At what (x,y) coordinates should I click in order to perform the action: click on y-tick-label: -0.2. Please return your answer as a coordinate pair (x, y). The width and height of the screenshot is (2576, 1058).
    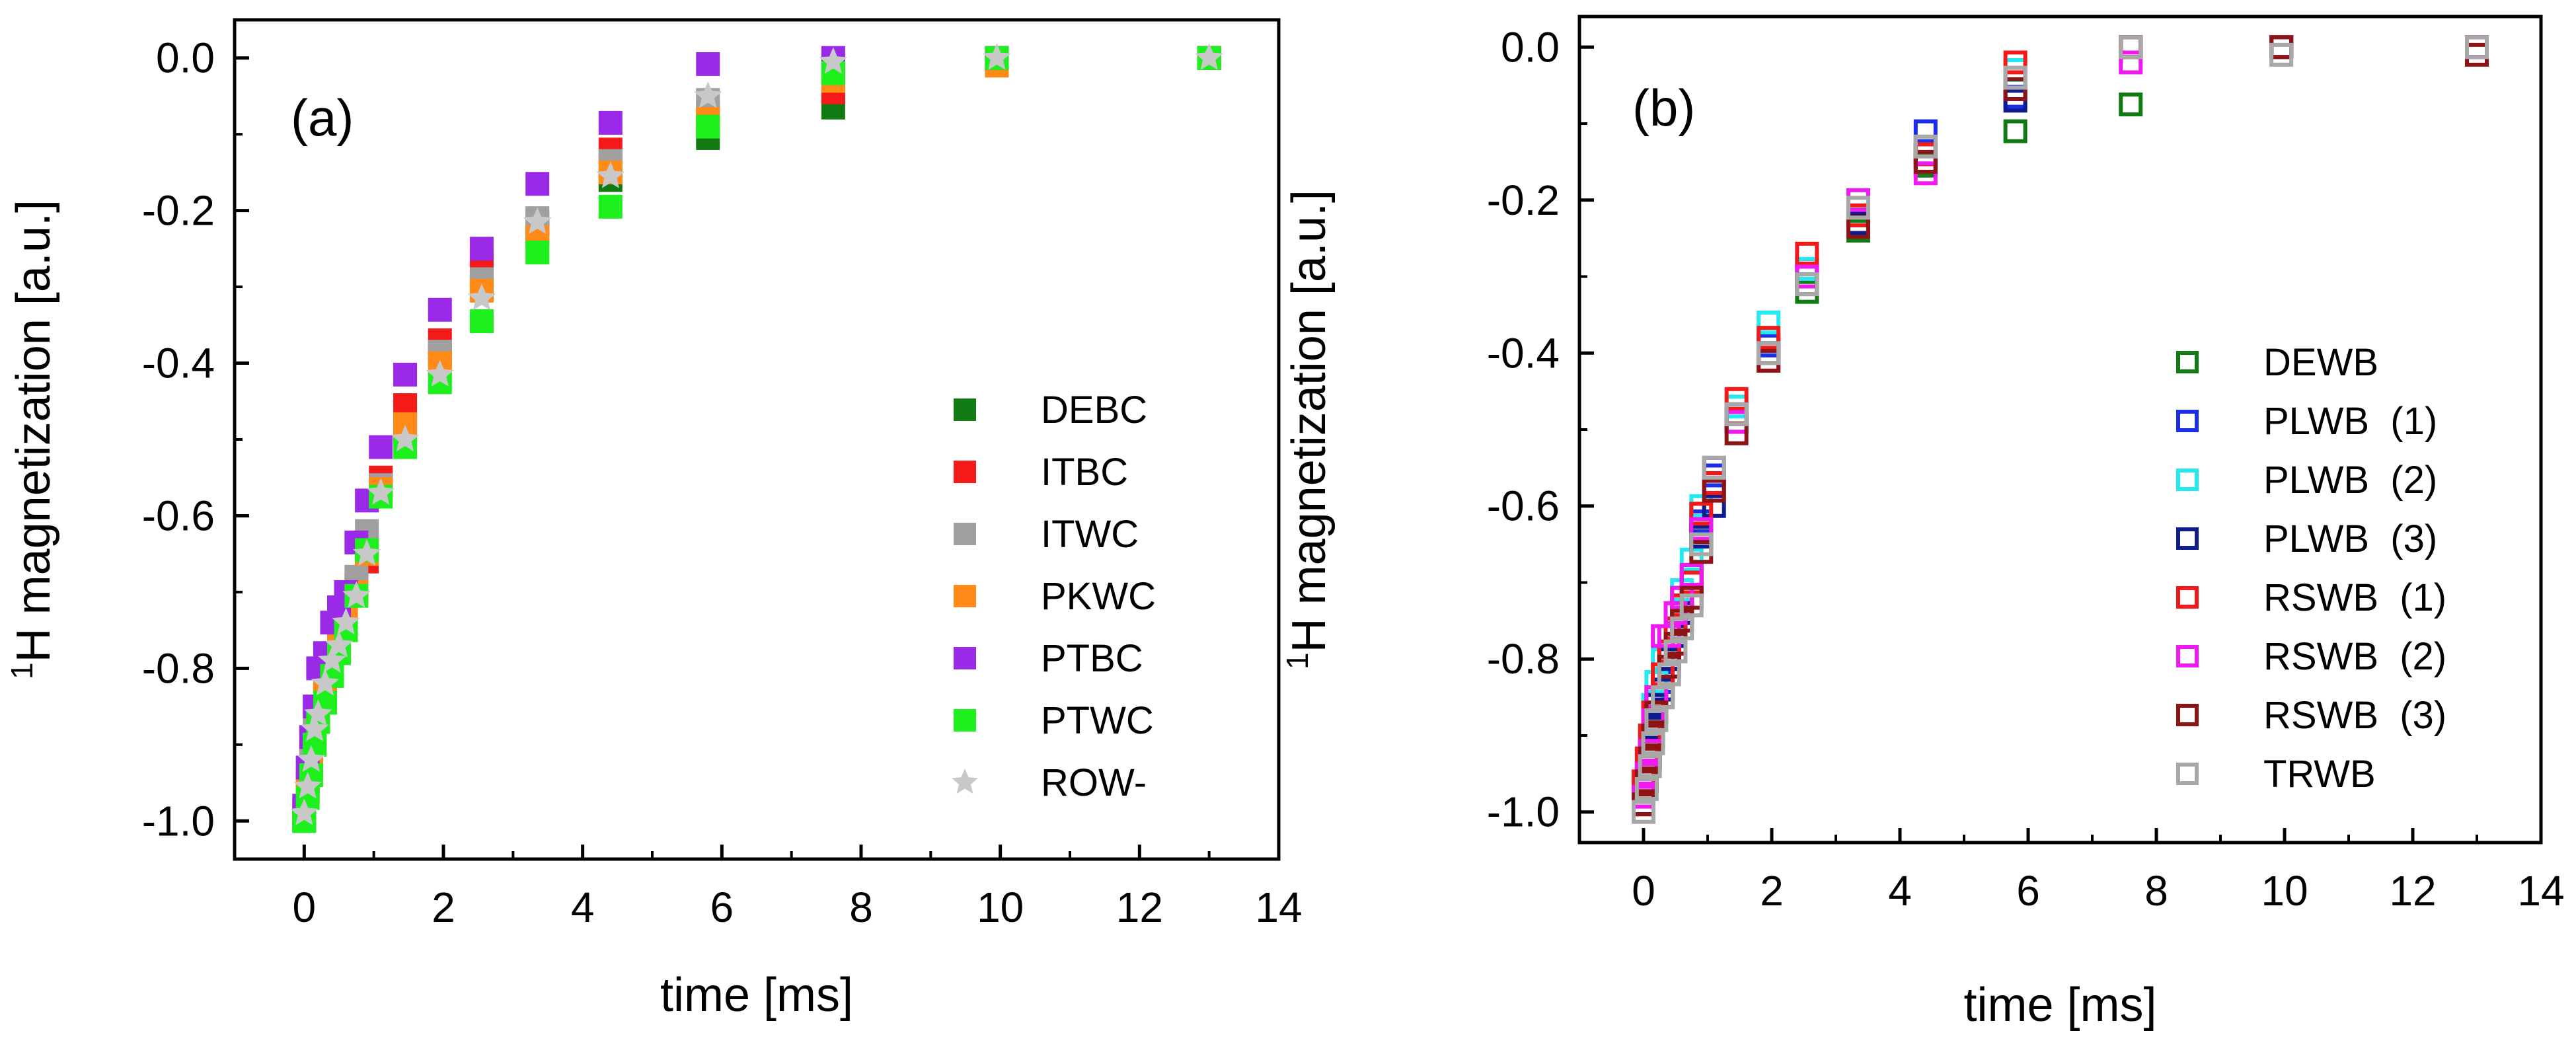
    Looking at the image, I should click on (1524, 200).